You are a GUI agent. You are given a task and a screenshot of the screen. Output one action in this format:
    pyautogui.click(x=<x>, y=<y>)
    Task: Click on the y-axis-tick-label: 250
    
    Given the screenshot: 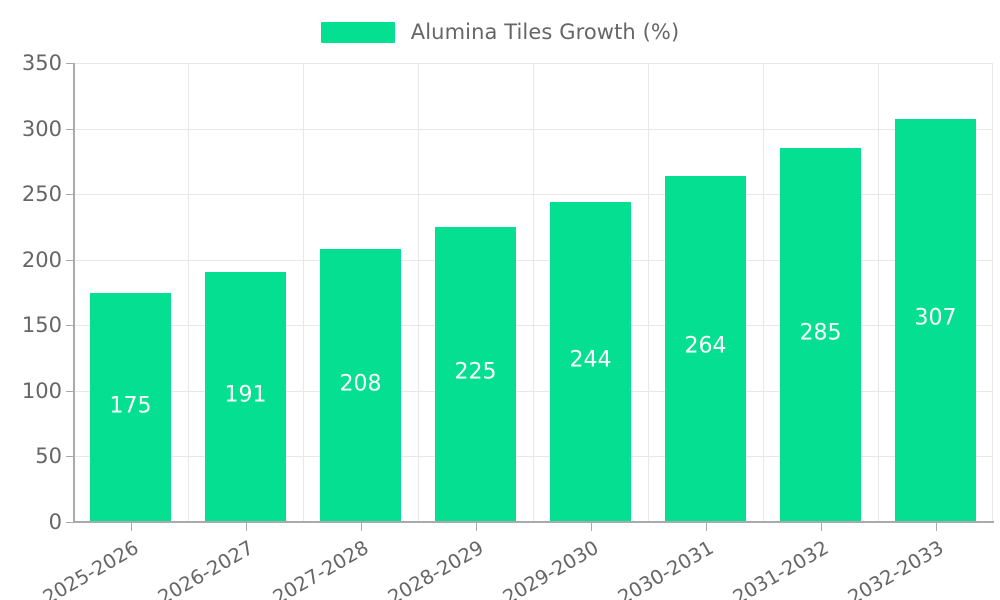 What is the action you would take?
    pyautogui.click(x=41, y=194)
    